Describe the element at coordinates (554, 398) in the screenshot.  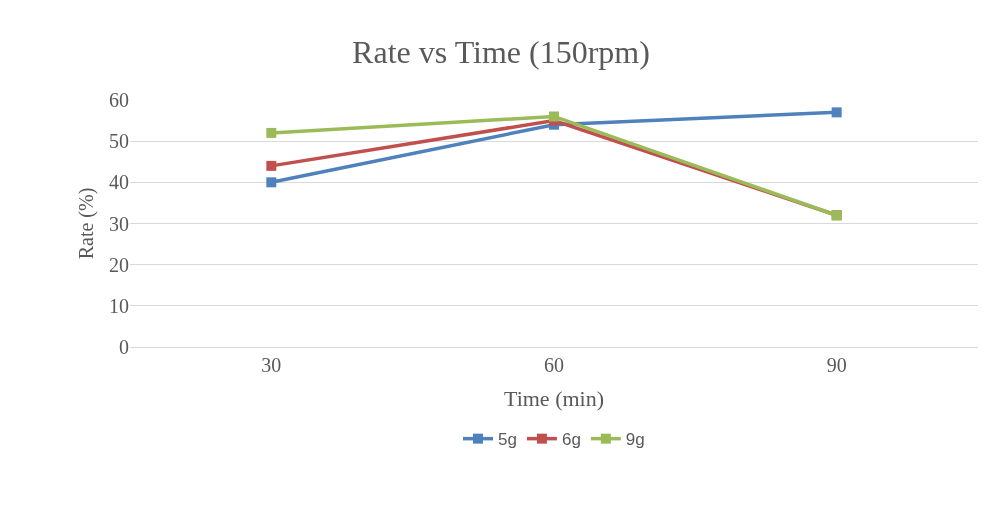
I see `x-axis-title: Time (min)` at that location.